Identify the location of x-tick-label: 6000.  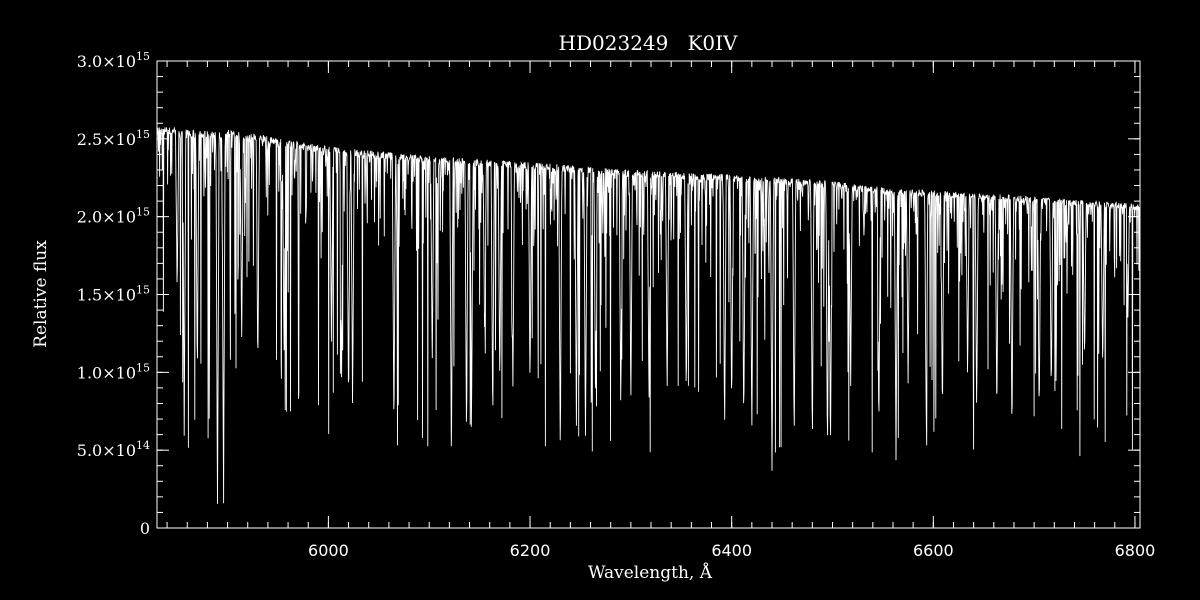
(328, 550).